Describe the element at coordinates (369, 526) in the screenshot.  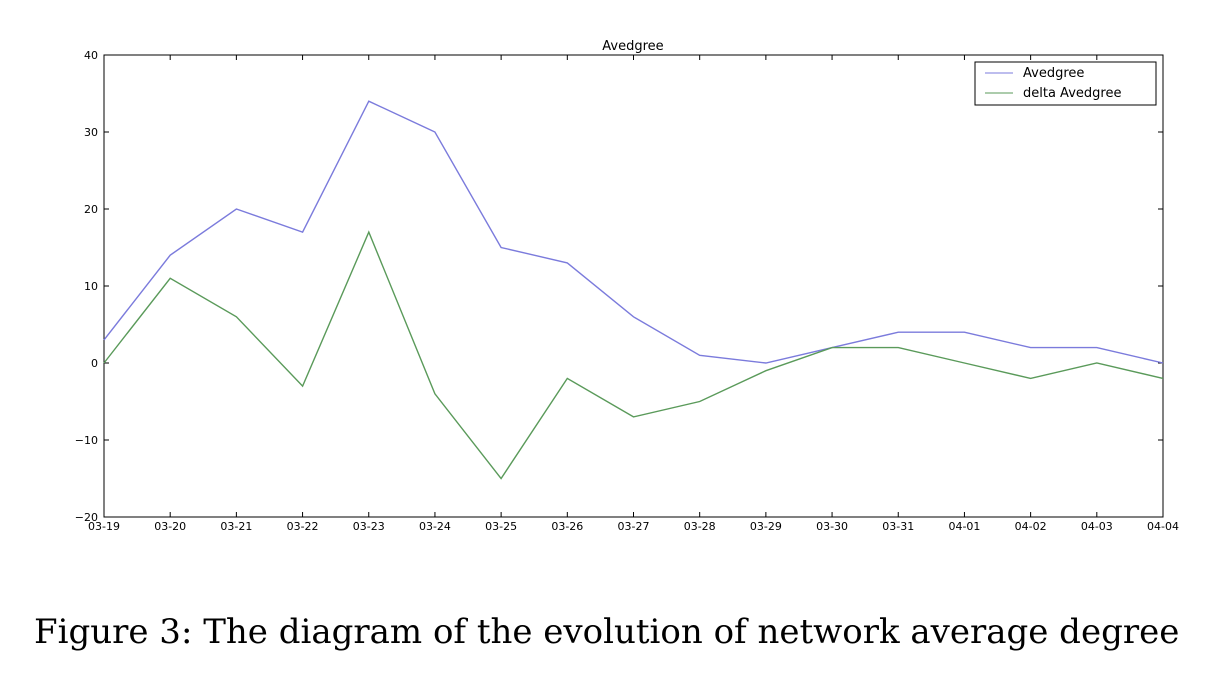
I see `x-tick-label: 03-23` at that location.